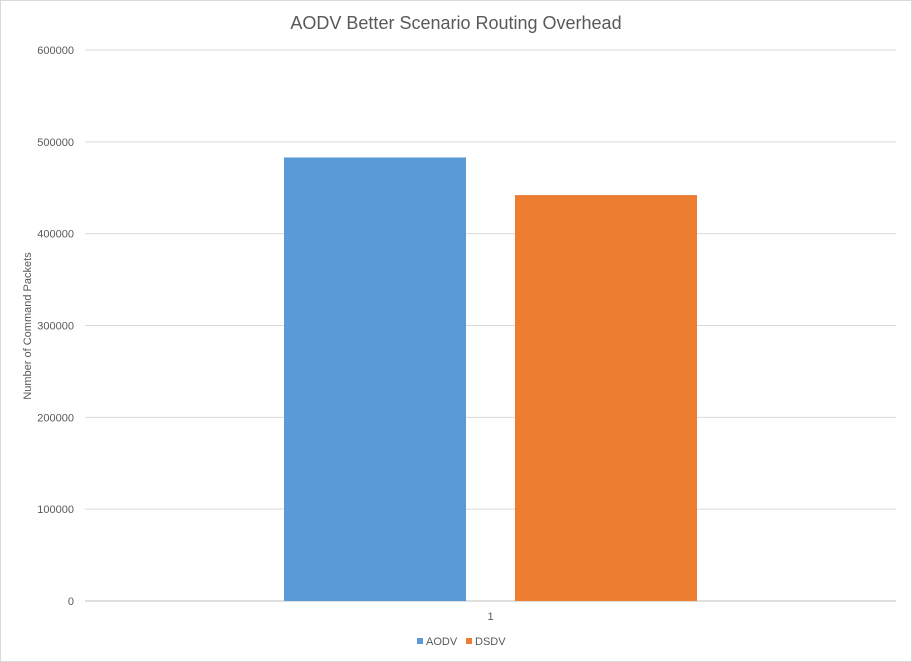  I want to click on bar-aodv, so click(375, 379).